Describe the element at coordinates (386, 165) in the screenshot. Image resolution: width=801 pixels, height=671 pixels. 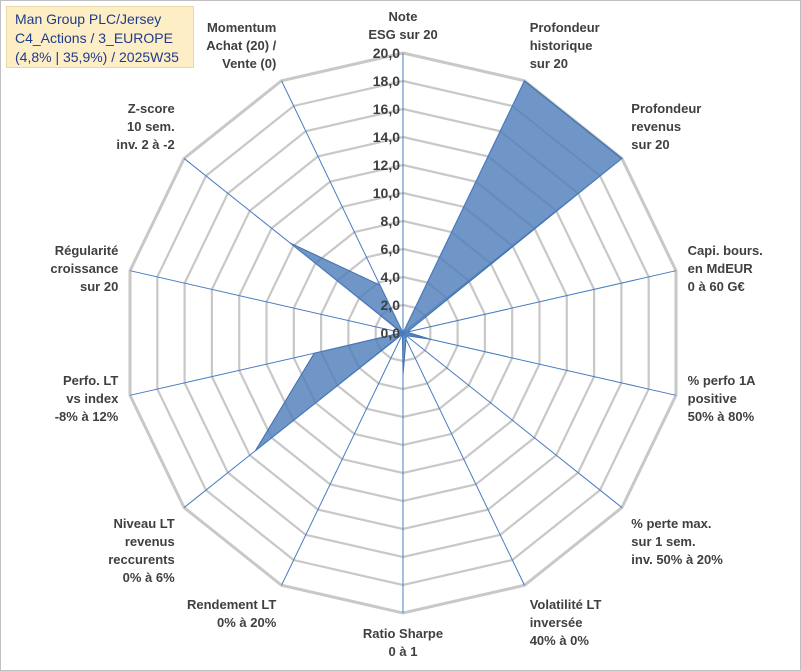
I see `tick-label: 12,0` at that location.